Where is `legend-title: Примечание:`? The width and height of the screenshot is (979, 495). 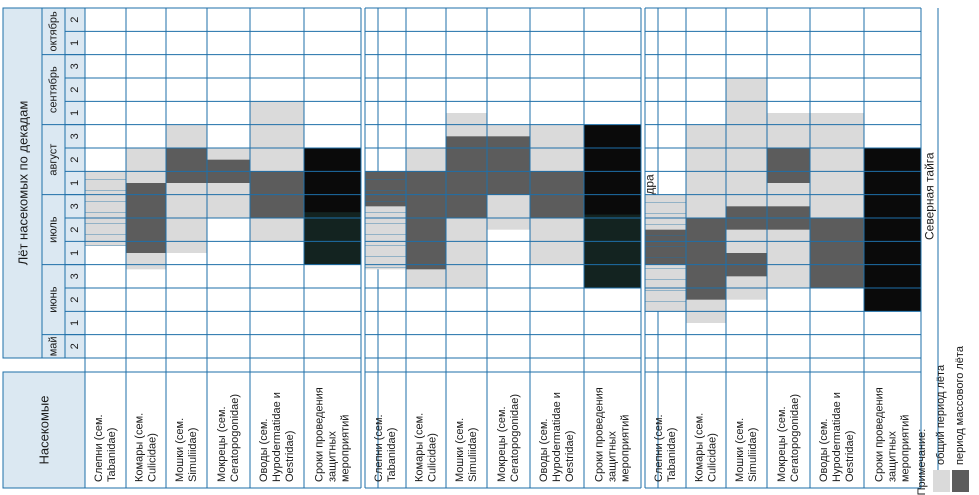
legend-title: Примечание: is located at coordinates (922, 462).